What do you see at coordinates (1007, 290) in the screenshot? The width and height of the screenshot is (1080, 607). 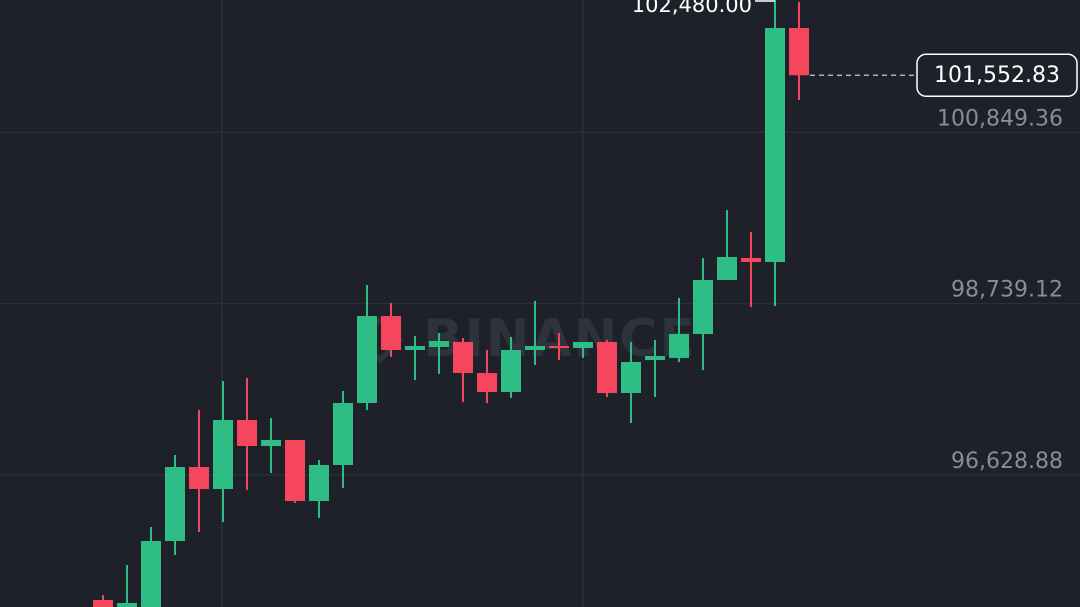 I see `y-tick-label: 98,739.12` at bounding box center [1007, 290].